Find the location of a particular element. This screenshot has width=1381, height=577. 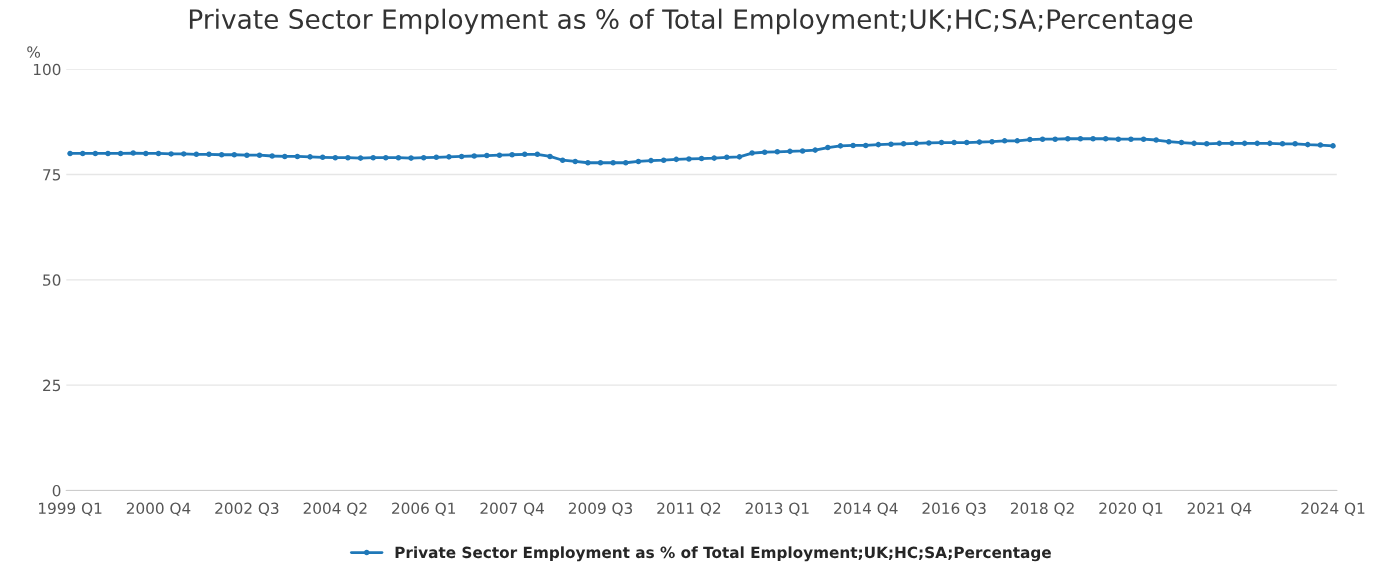

x-tick-label: 2009 Q3 is located at coordinates (600, 509).